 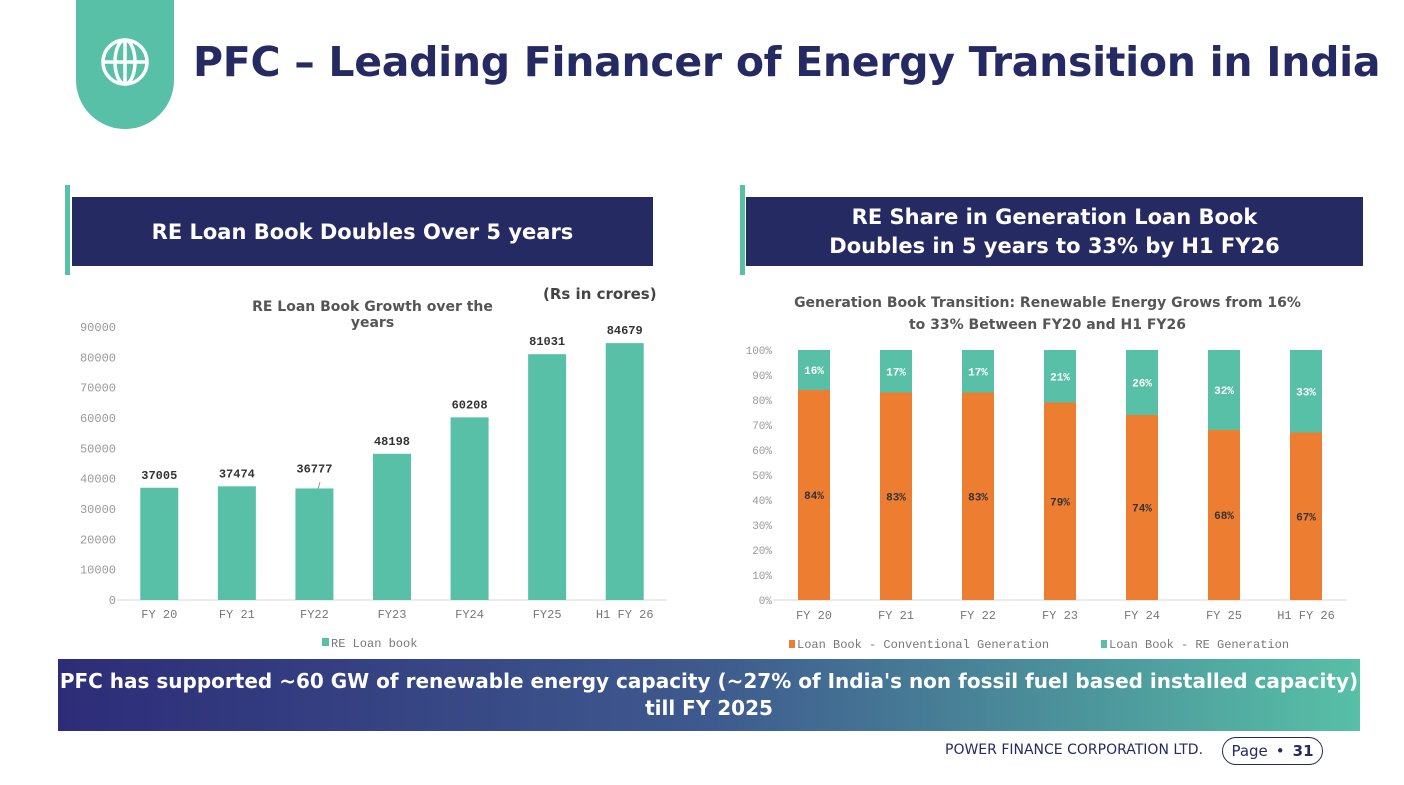 I want to click on y-tick-label: 60000, so click(x=98, y=419).